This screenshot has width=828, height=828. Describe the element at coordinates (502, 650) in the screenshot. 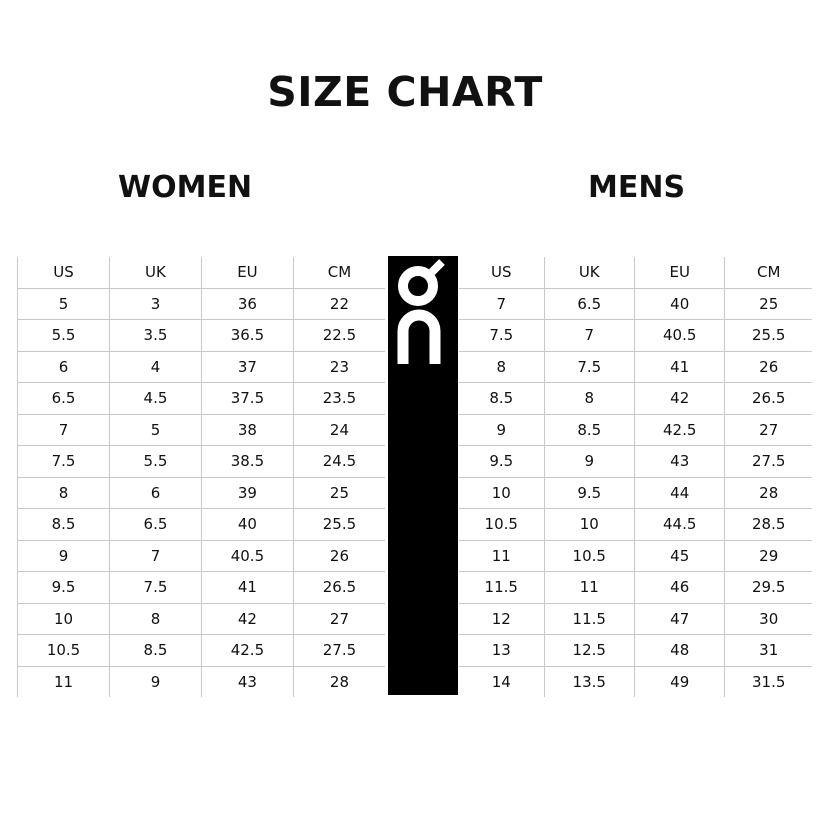

I see `table-cell: 13` at that location.